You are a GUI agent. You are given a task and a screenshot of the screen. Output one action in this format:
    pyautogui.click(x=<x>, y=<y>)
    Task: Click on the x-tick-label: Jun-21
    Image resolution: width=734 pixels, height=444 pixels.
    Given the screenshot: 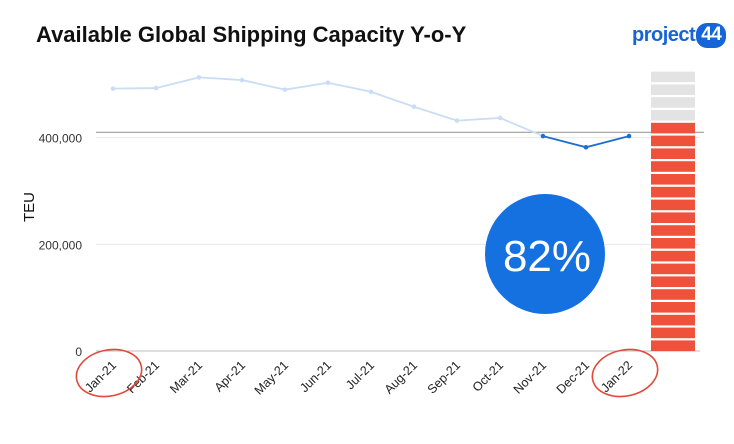 What is the action you would take?
    pyautogui.click(x=315, y=376)
    